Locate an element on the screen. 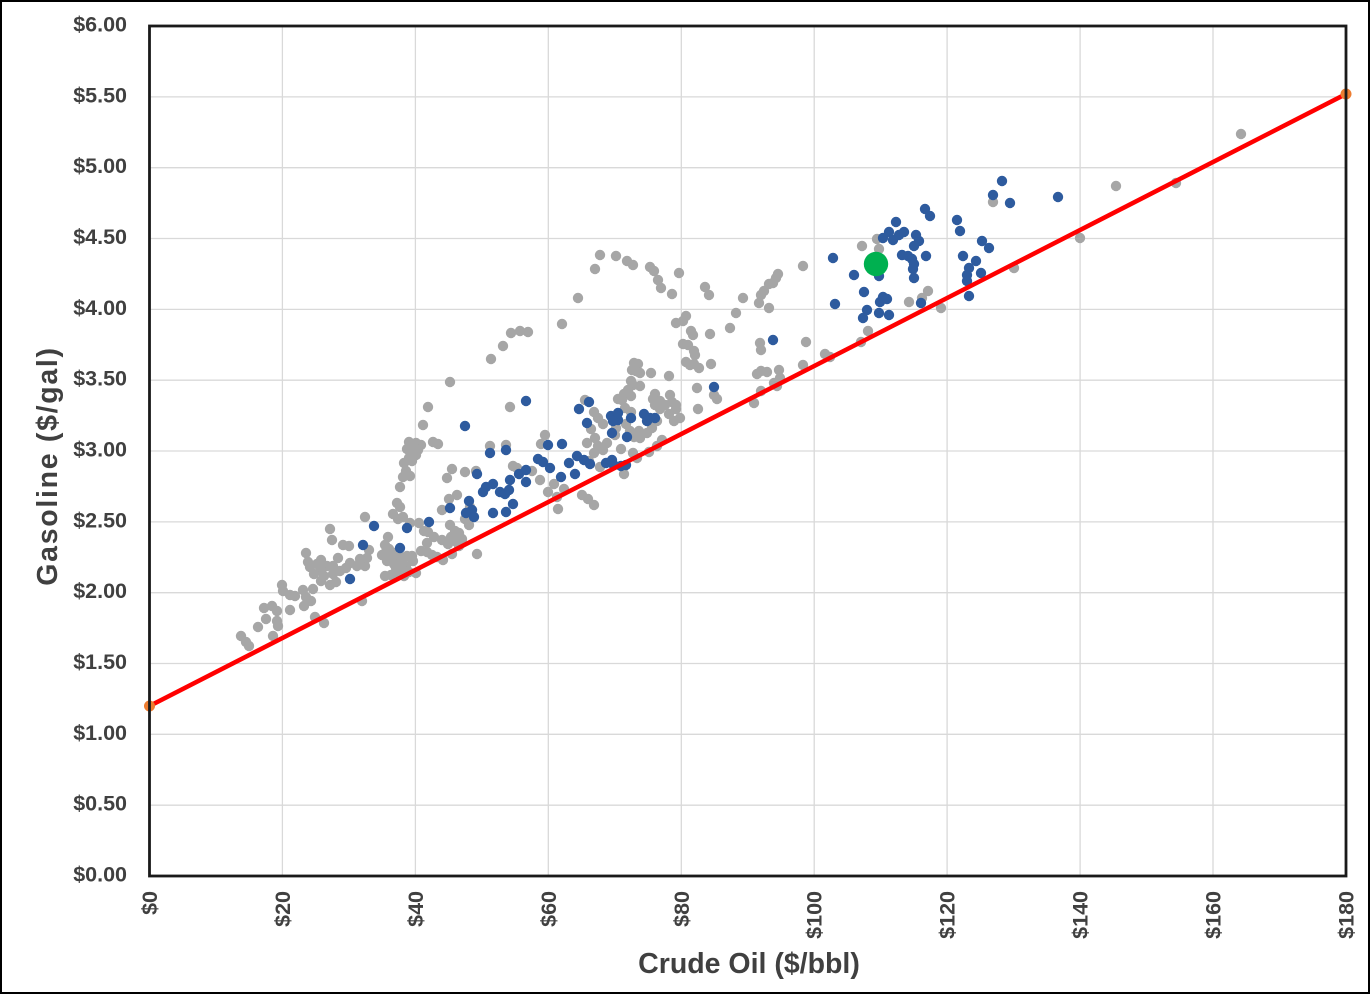 The width and height of the screenshot is (1370, 994). svg-text: $1.00 is located at coordinates (100, 733).